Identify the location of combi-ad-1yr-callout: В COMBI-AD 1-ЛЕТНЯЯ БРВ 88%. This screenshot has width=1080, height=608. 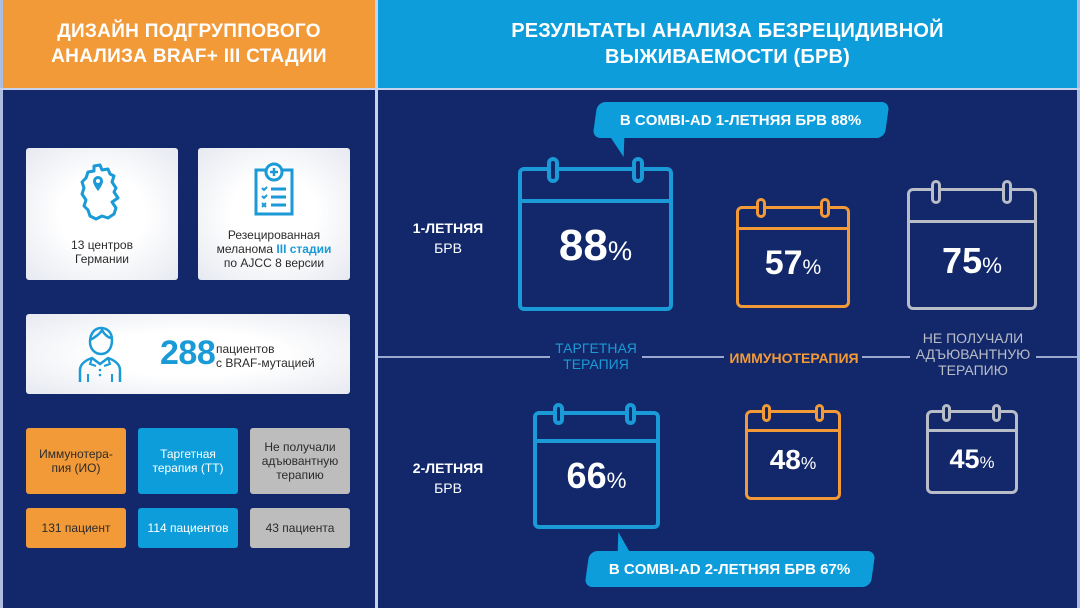
(741, 120).